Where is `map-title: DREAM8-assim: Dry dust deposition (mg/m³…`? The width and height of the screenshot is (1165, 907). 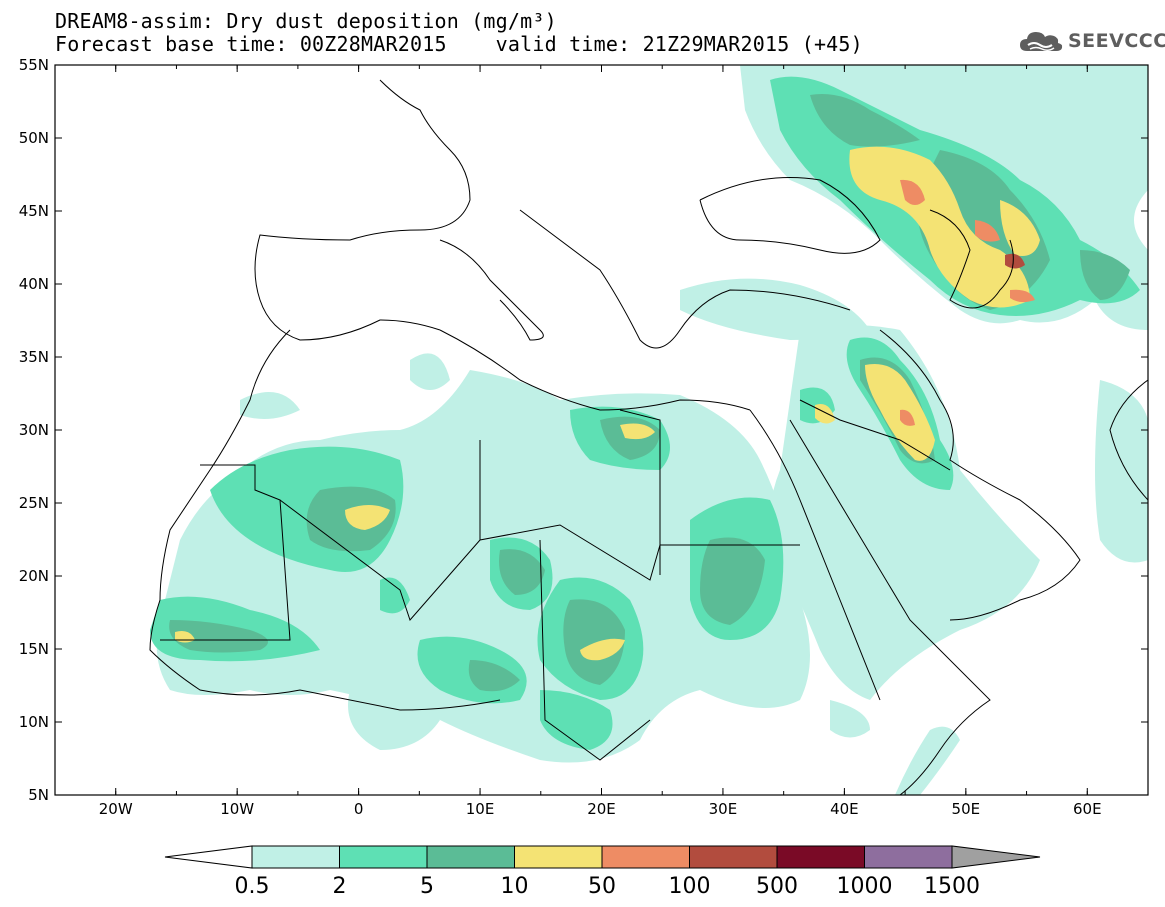
map-title: DREAM8-assim: Dry dust deposition (mg/m³… is located at coordinates (306, 21).